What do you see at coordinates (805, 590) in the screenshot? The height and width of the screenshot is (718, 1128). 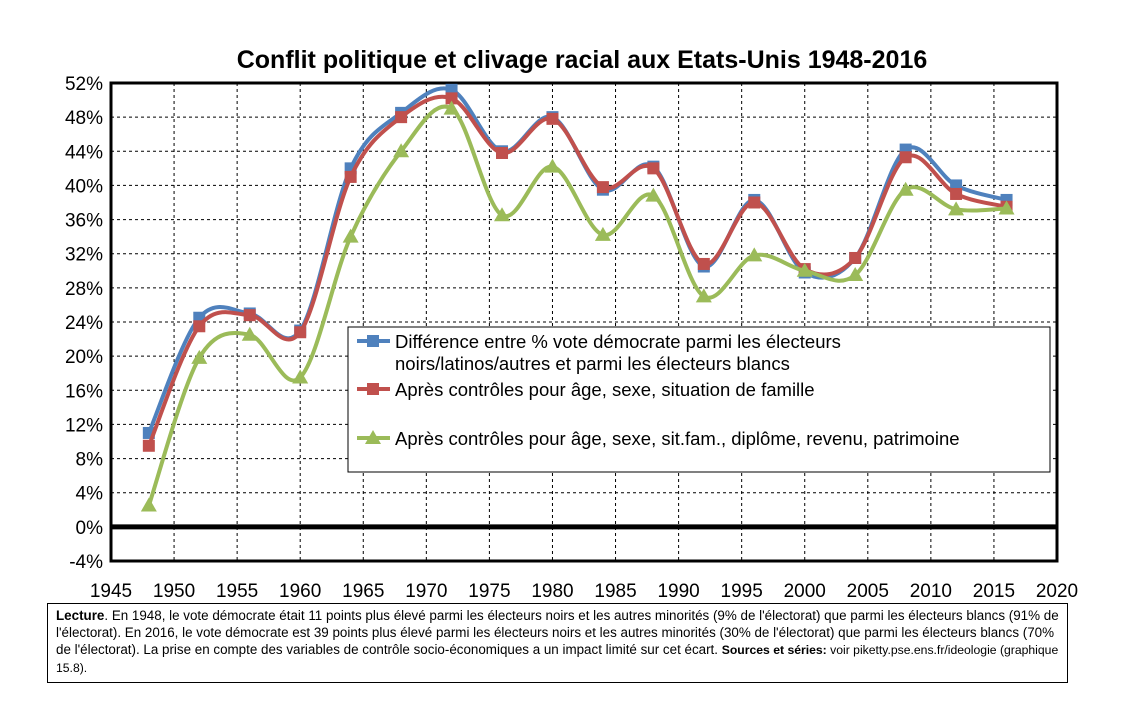 I see `x-tick-label: 2000` at bounding box center [805, 590].